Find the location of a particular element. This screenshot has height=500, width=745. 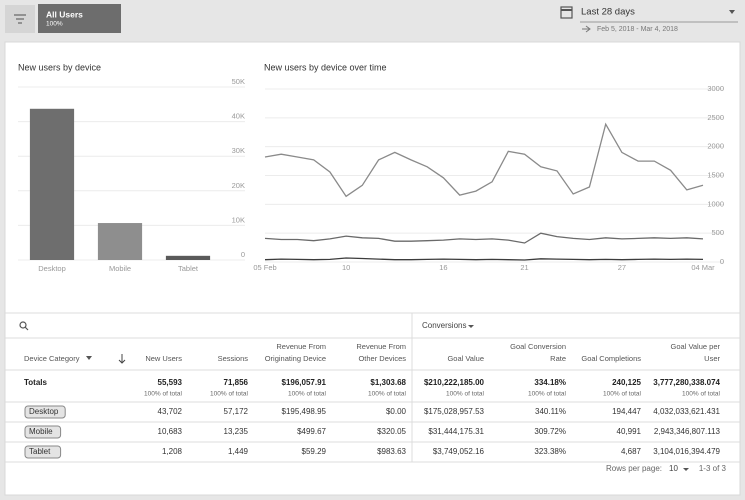

y-tick-label: 10K is located at coordinates (238, 219).